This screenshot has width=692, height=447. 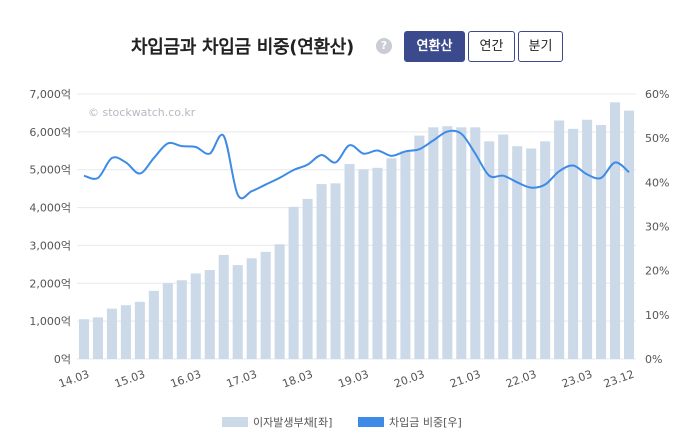 I want to click on legend-label-bar: 이자발생부채[좌], so click(x=293, y=422).